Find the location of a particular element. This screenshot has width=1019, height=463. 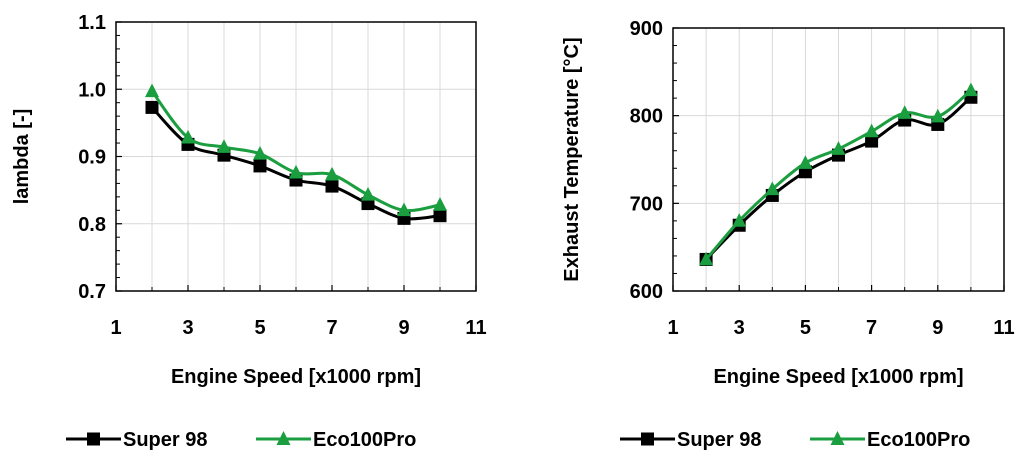

y-axis-label: lambda [-] is located at coordinates (22, 157).